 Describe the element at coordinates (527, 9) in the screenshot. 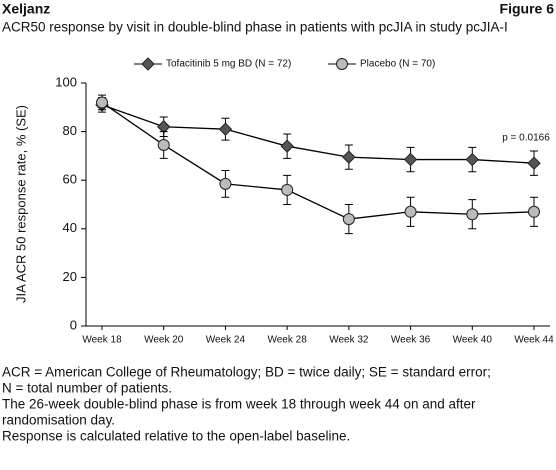

I see `figure-label: Figure 6` at that location.